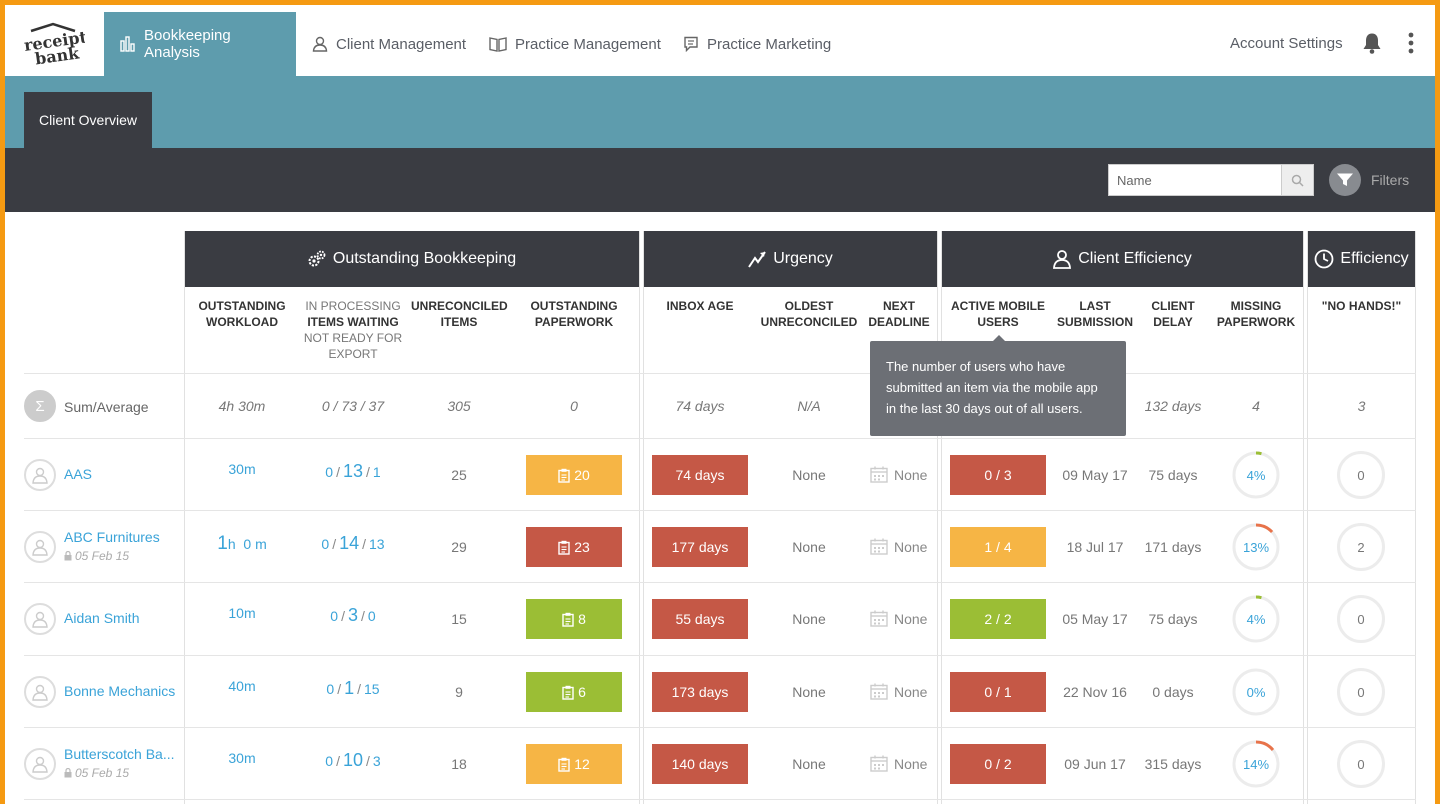  What do you see at coordinates (582, 547) in the screenshot?
I see `paperwork-count: 23` at bounding box center [582, 547].